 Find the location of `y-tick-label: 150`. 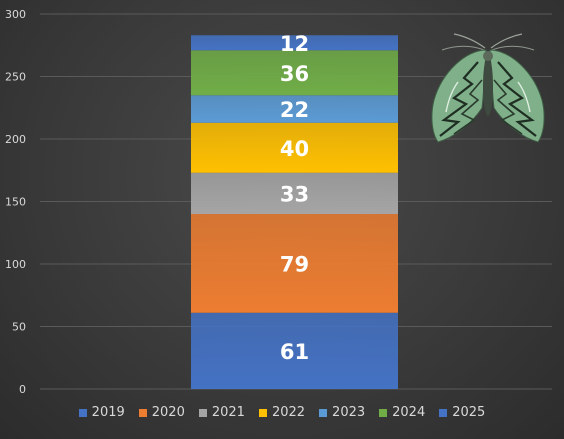

y-tick-label: 150 is located at coordinates (15, 202).